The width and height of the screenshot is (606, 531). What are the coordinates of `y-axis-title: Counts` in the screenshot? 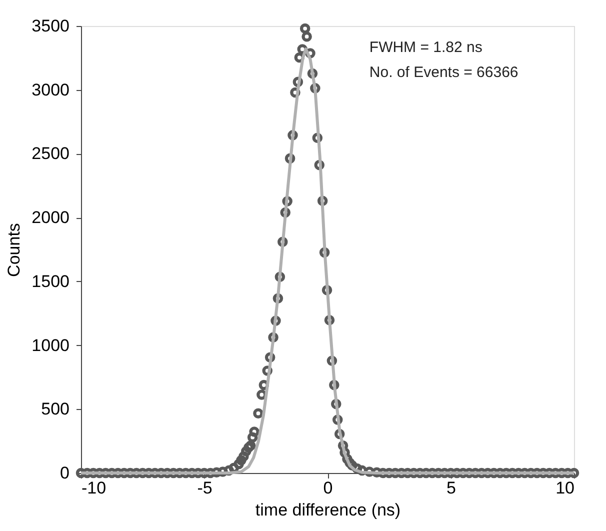 It's located at (14, 250).